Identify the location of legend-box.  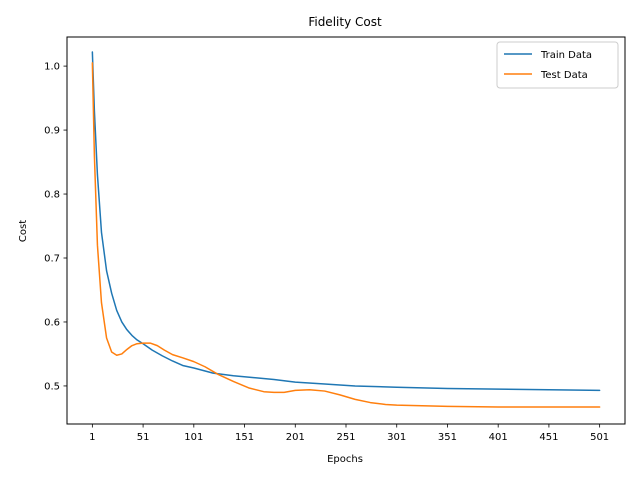
(557, 65).